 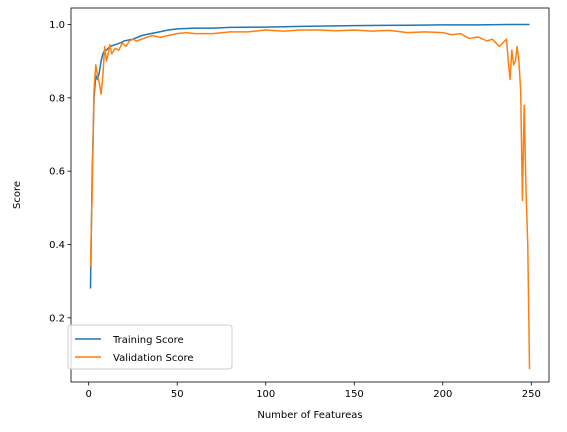 What do you see at coordinates (265, 394) in the screenshot?
I see `x-tick-label: 100` at bounding box center [265, 394].